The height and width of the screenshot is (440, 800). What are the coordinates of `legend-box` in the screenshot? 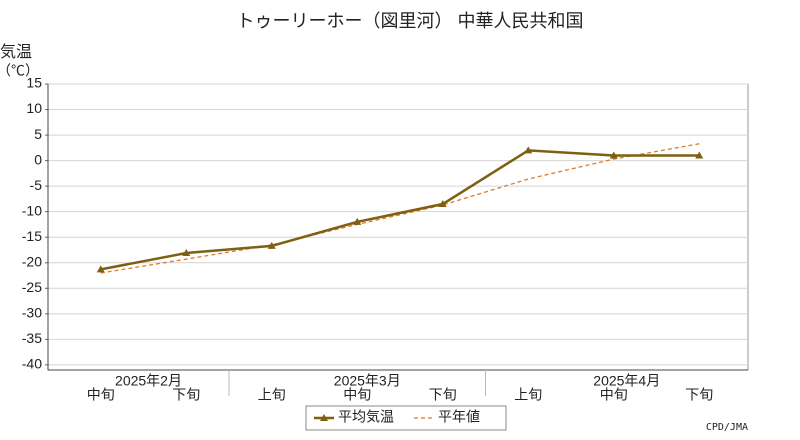 It's located at (406, 418).